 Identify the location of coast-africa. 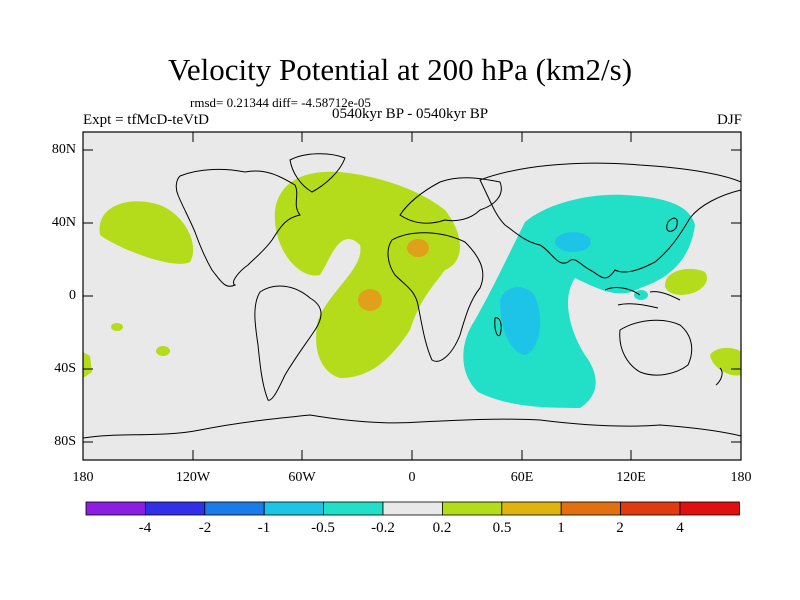
(435, 297).